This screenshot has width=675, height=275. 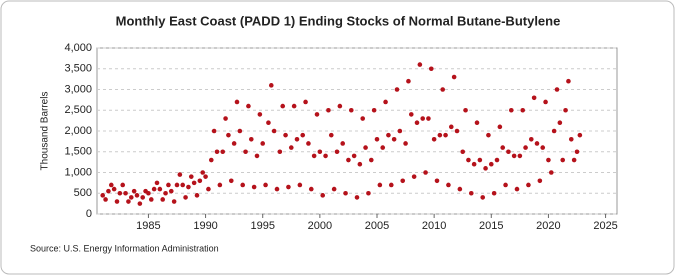 What do you see at coordinates (78, 172) in the screenshot?
I see `y-tick-label: 1,000` at bounding box center [78, 172].